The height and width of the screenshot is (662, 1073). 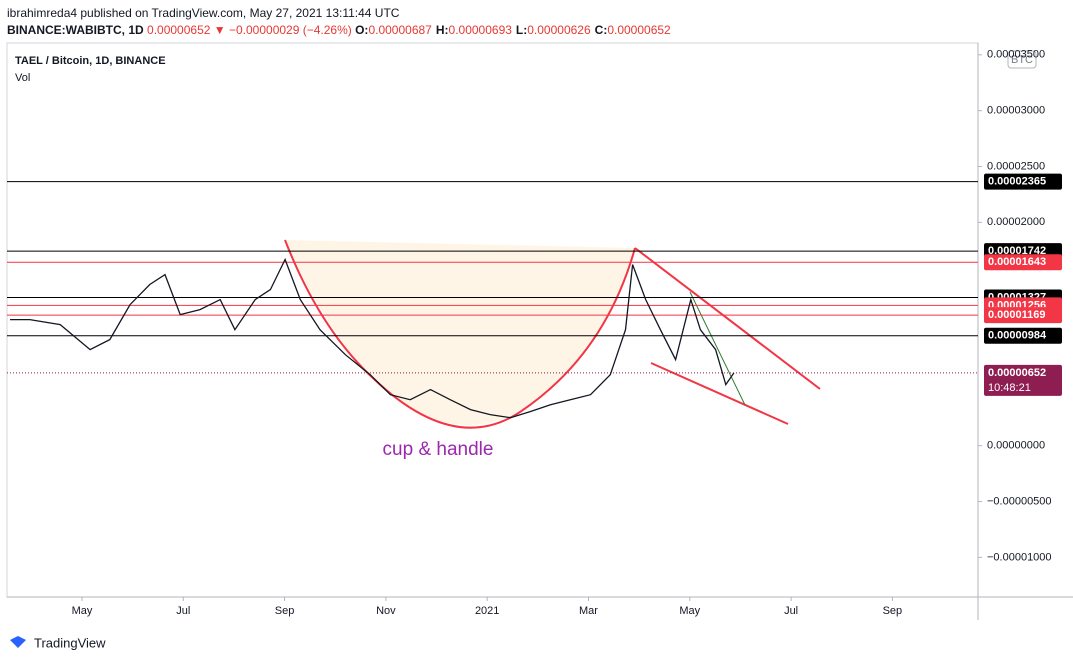 What do you see at coordinates (1017, 373) in the screenshot?
I see `current-price-label: 0.00000652` at bounding box center [1017, 373].